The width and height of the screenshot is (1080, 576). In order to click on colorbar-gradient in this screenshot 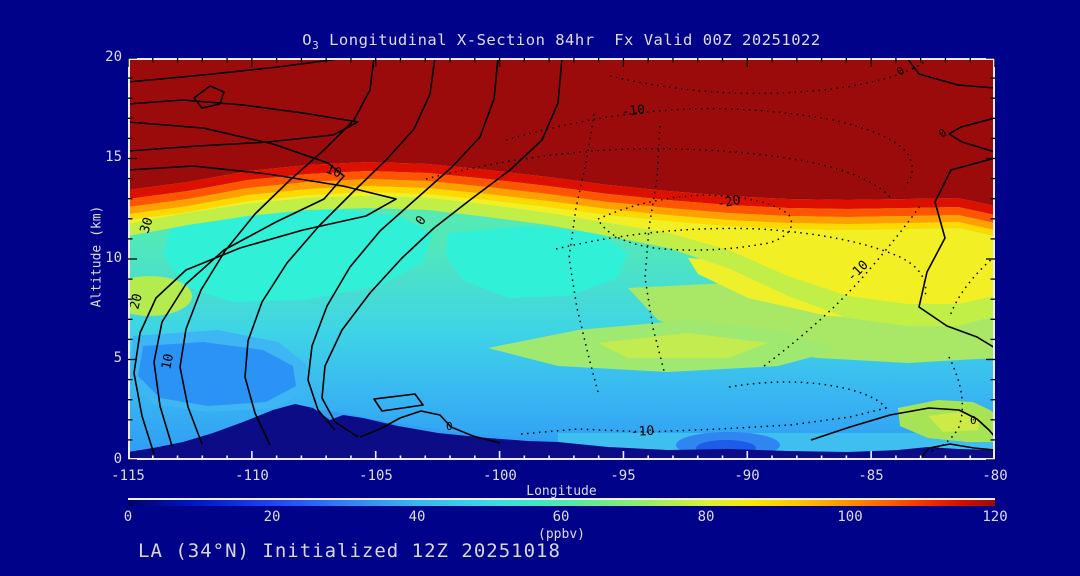, I will do `click(561, 503)`.